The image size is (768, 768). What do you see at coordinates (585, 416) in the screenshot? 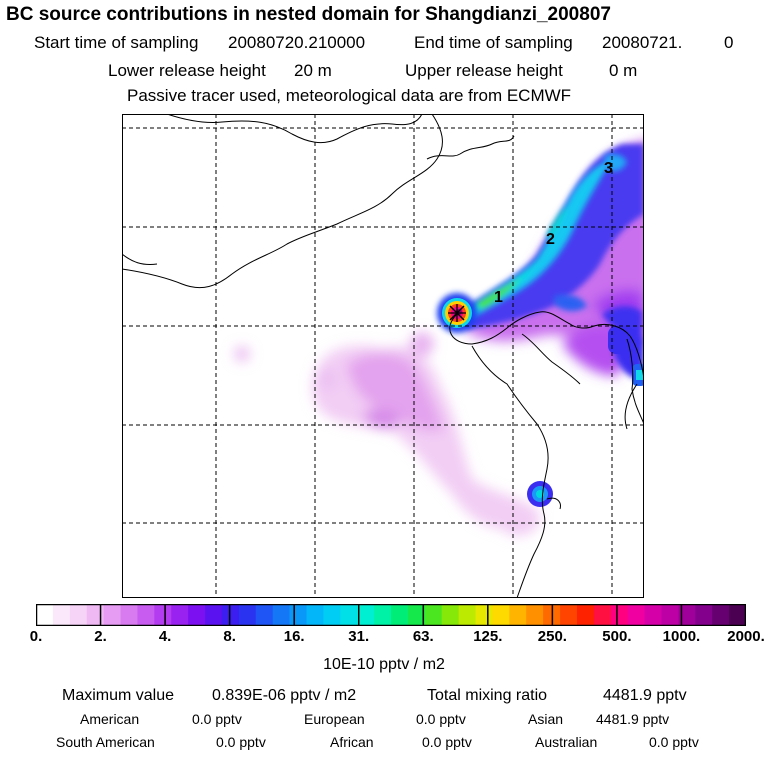
I see `plume-coast-spots` at bounding box center [585, 416].